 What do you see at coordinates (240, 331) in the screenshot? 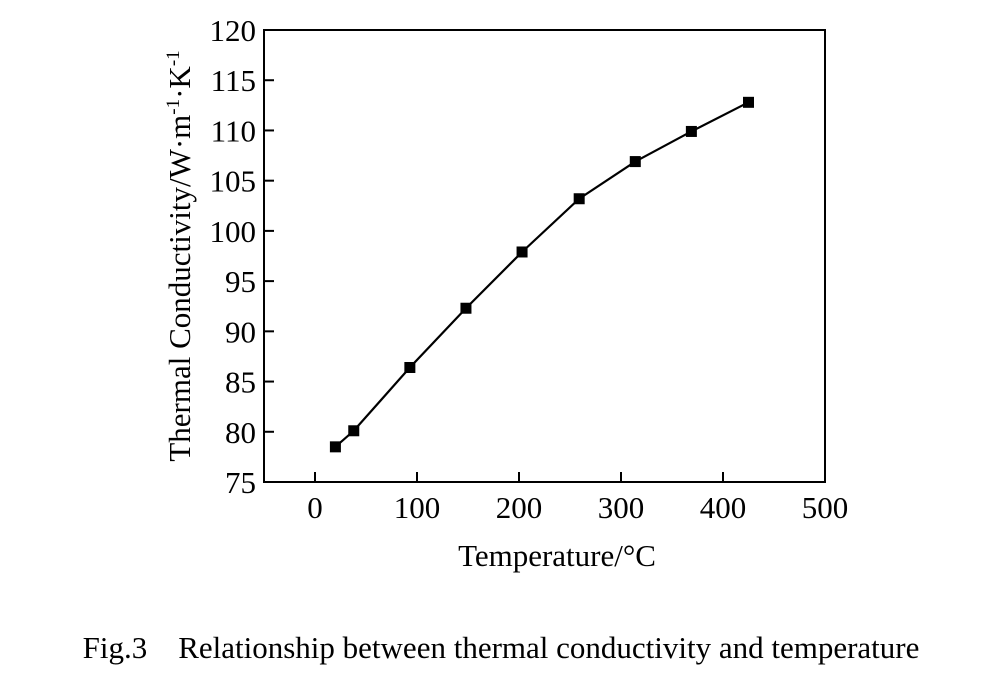
I see `y-tick-label: 90` at bounding box center [240, 331].